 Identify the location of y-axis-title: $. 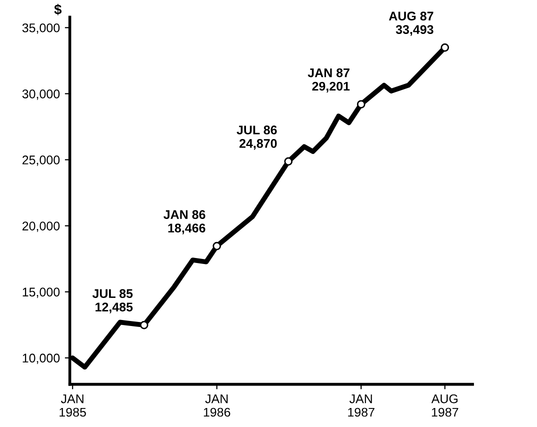
(58, 10).